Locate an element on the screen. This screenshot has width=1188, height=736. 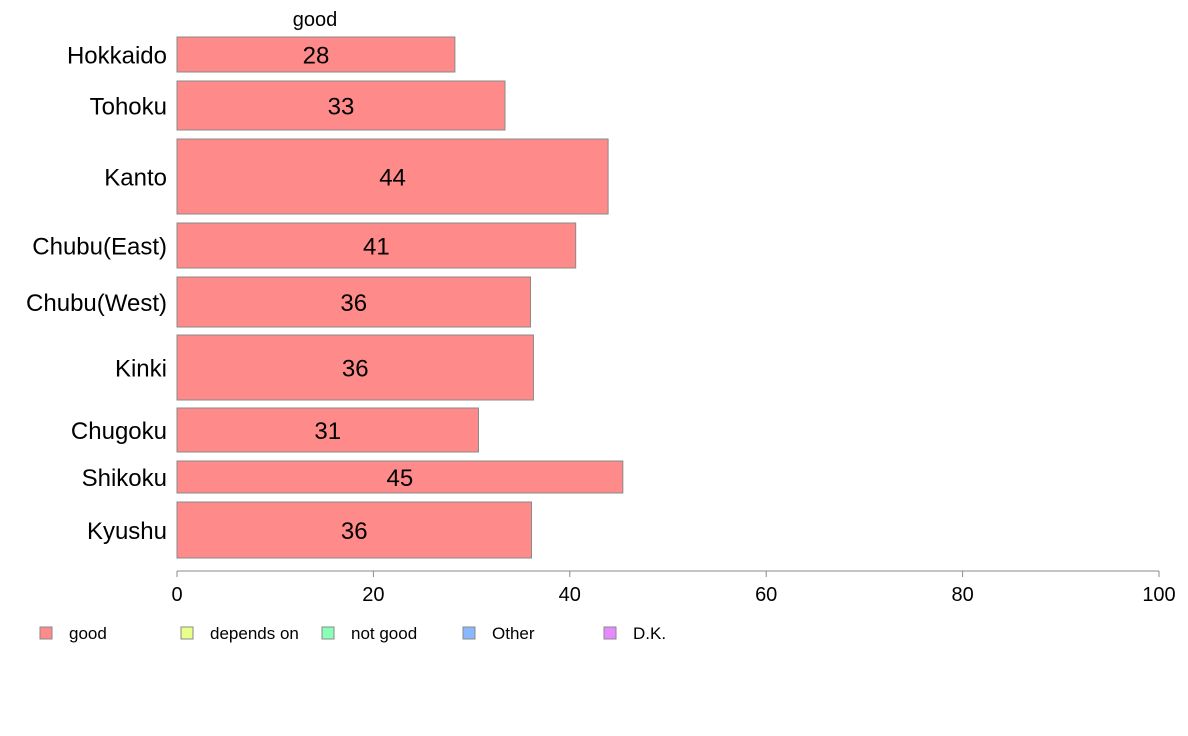
x-tick-label: 100 is located at coordinates (1158, 595).